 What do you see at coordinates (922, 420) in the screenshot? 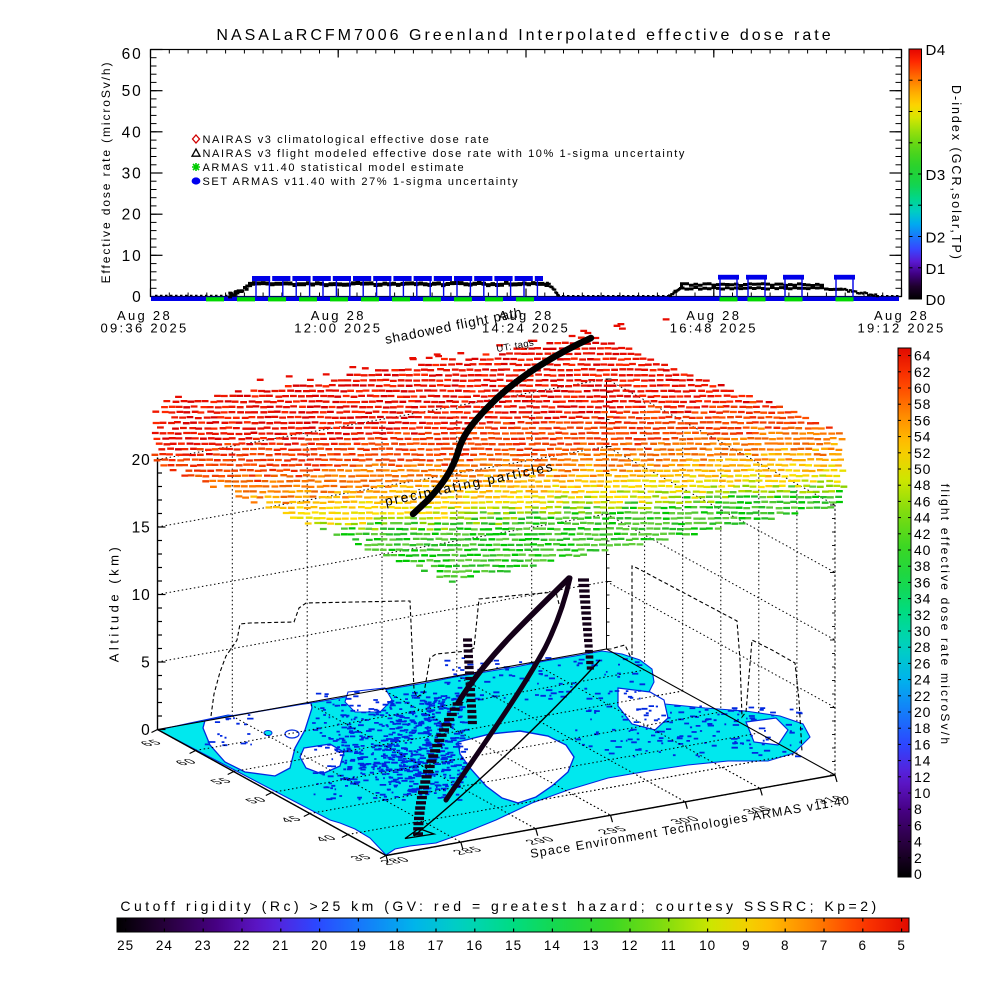
I see `svg-text: 56` at bounding box center [922, 420].